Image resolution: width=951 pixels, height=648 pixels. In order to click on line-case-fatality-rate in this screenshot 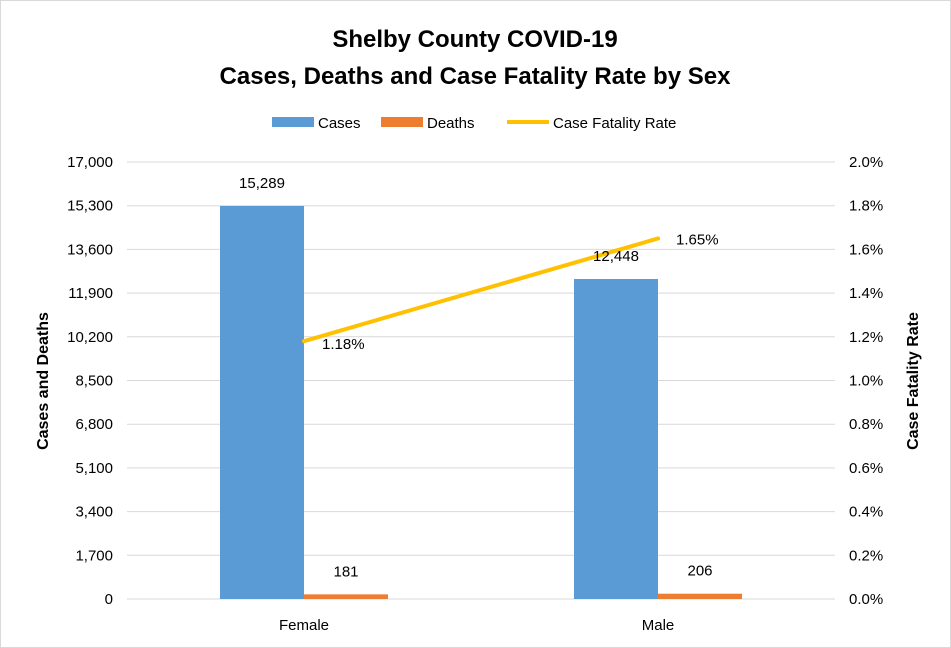, I will do `click(481, 290)`.